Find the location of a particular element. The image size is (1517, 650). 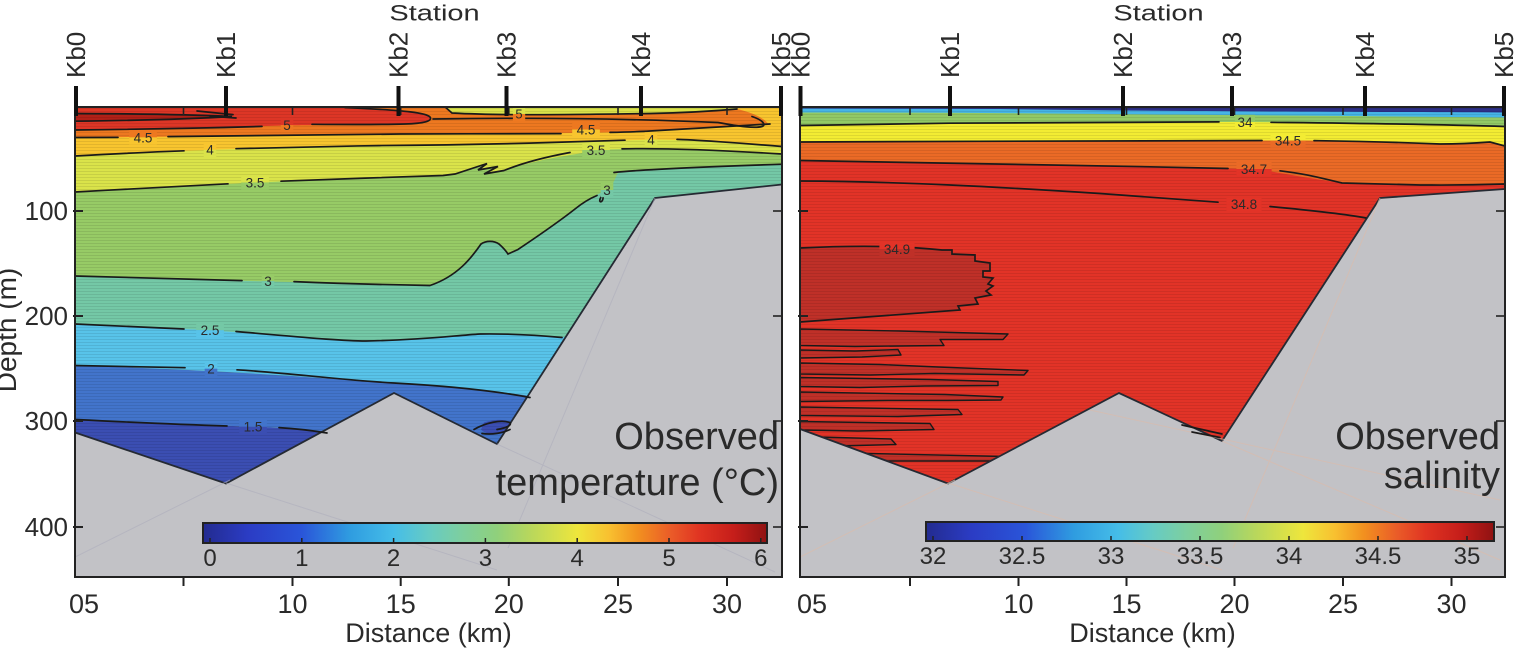

svg-text: 1 is located at coordinates (301, 558).